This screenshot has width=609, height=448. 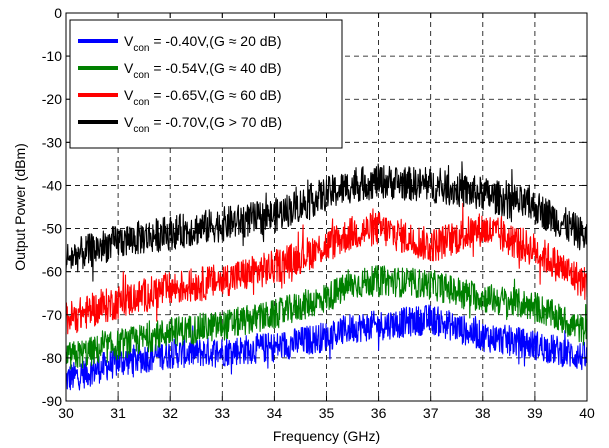 What do you see at coordinates (170, 413) in the screenshot?
I see `x-tick-label: 32` at bounding box center [170, 413].